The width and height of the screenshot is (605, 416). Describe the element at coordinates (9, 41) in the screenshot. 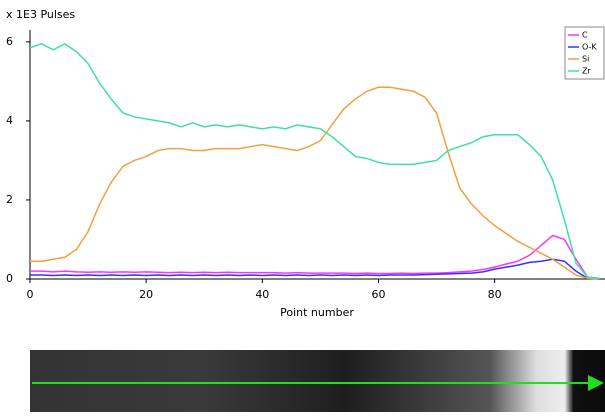

I see `y-tick-label: 6` at that location.